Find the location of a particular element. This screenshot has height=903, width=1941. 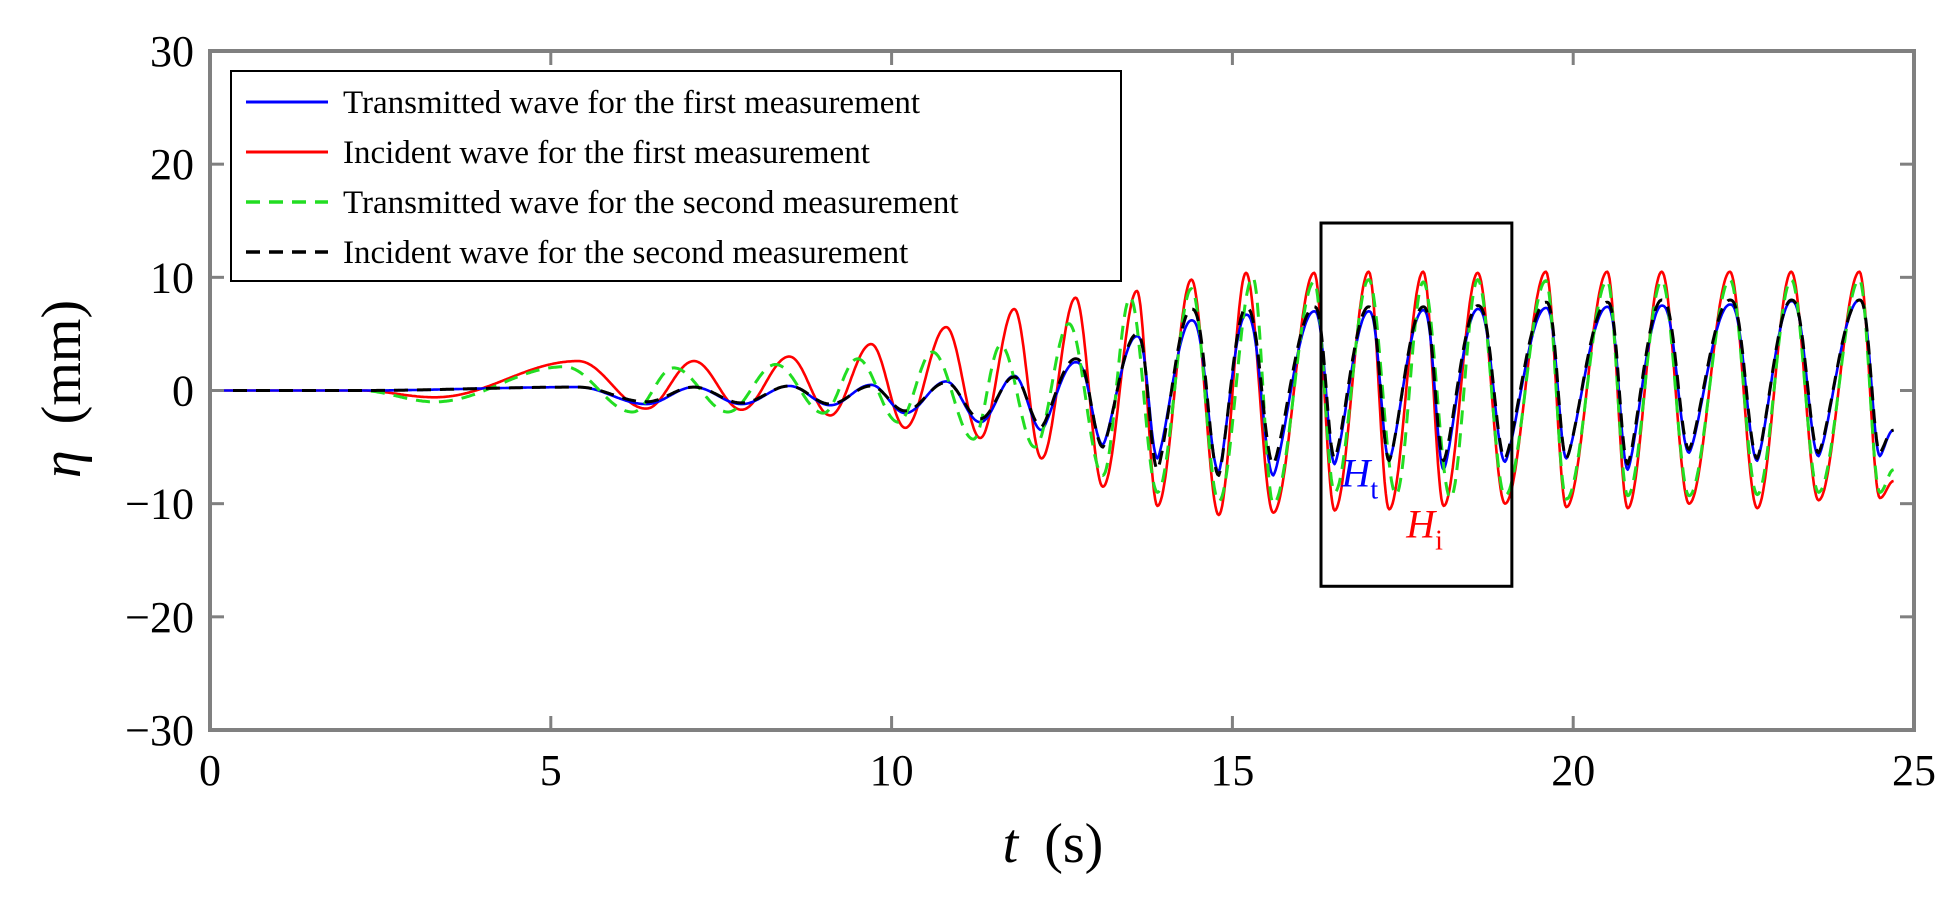

x-tick-label: 10 is located at coordinates (892, 770).